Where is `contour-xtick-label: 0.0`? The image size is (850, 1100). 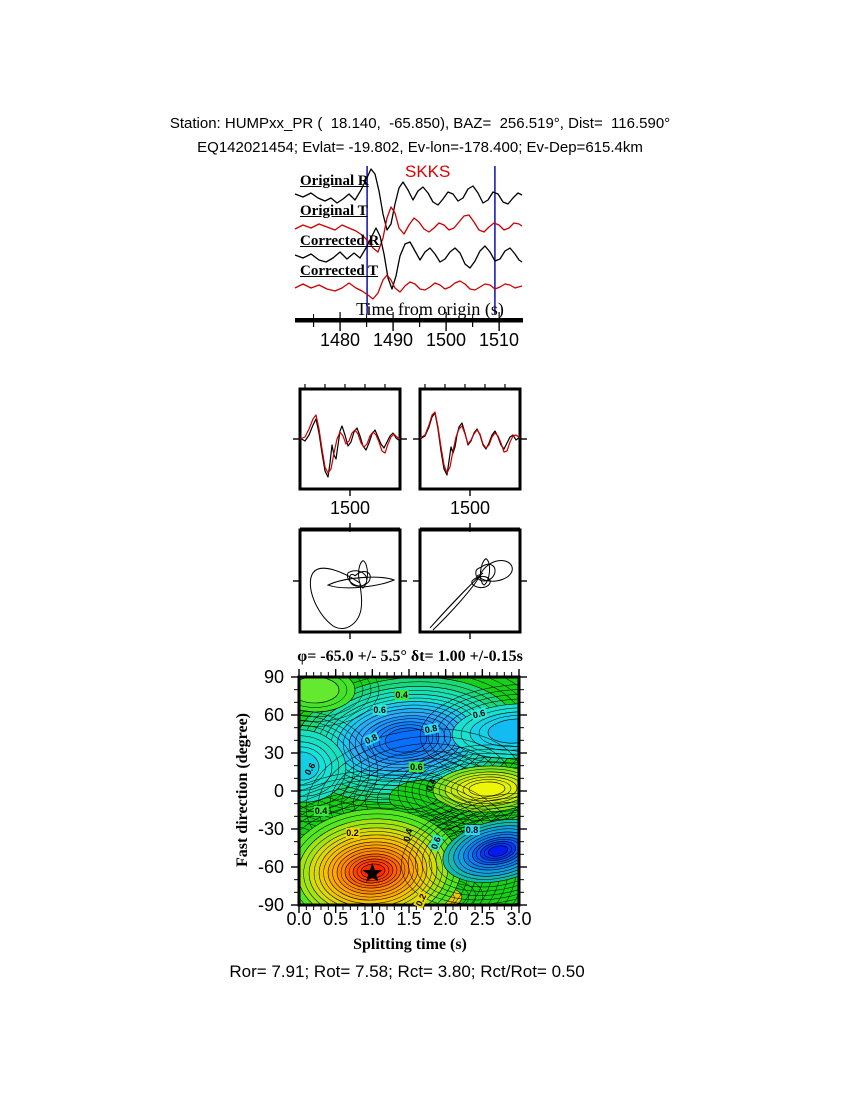 contour-xtick-label: 0.0 is located at coordinates (299, 919).